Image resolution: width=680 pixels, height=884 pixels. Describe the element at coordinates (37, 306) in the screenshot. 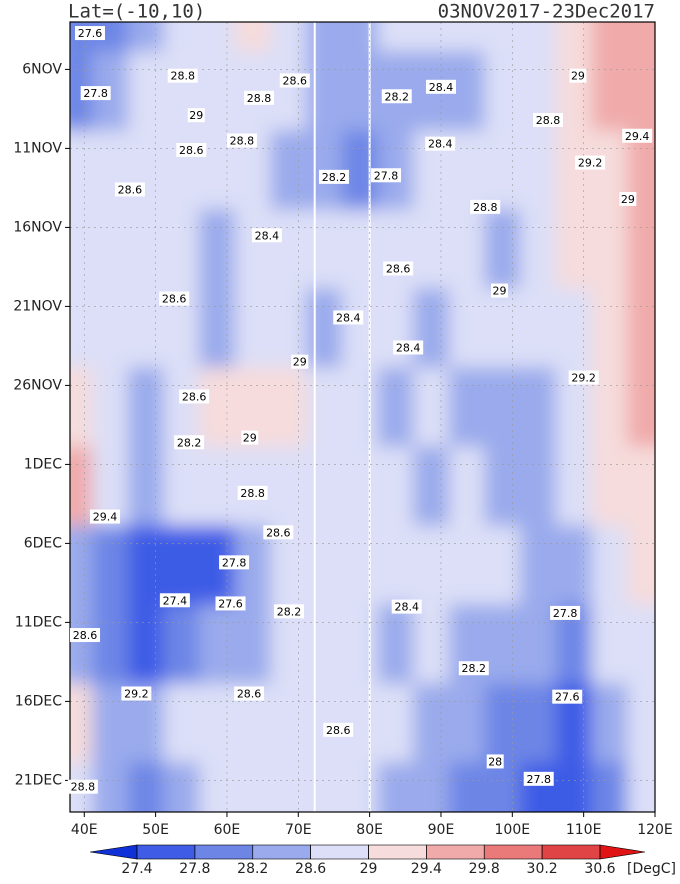

I see `y-tick-label: 21NOV` at that location.